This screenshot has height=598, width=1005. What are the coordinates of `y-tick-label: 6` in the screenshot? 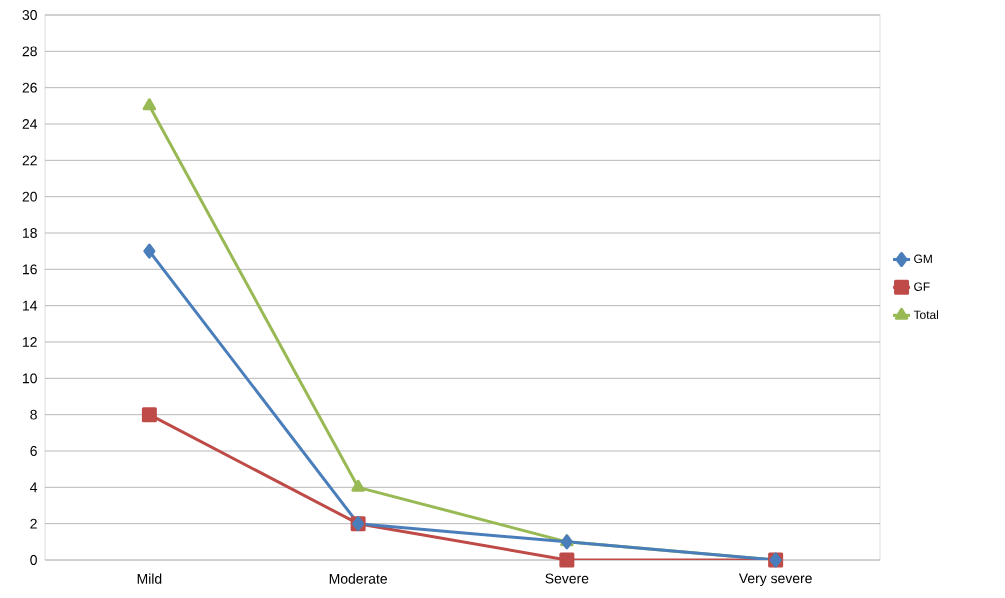 It's located at (33, 451).